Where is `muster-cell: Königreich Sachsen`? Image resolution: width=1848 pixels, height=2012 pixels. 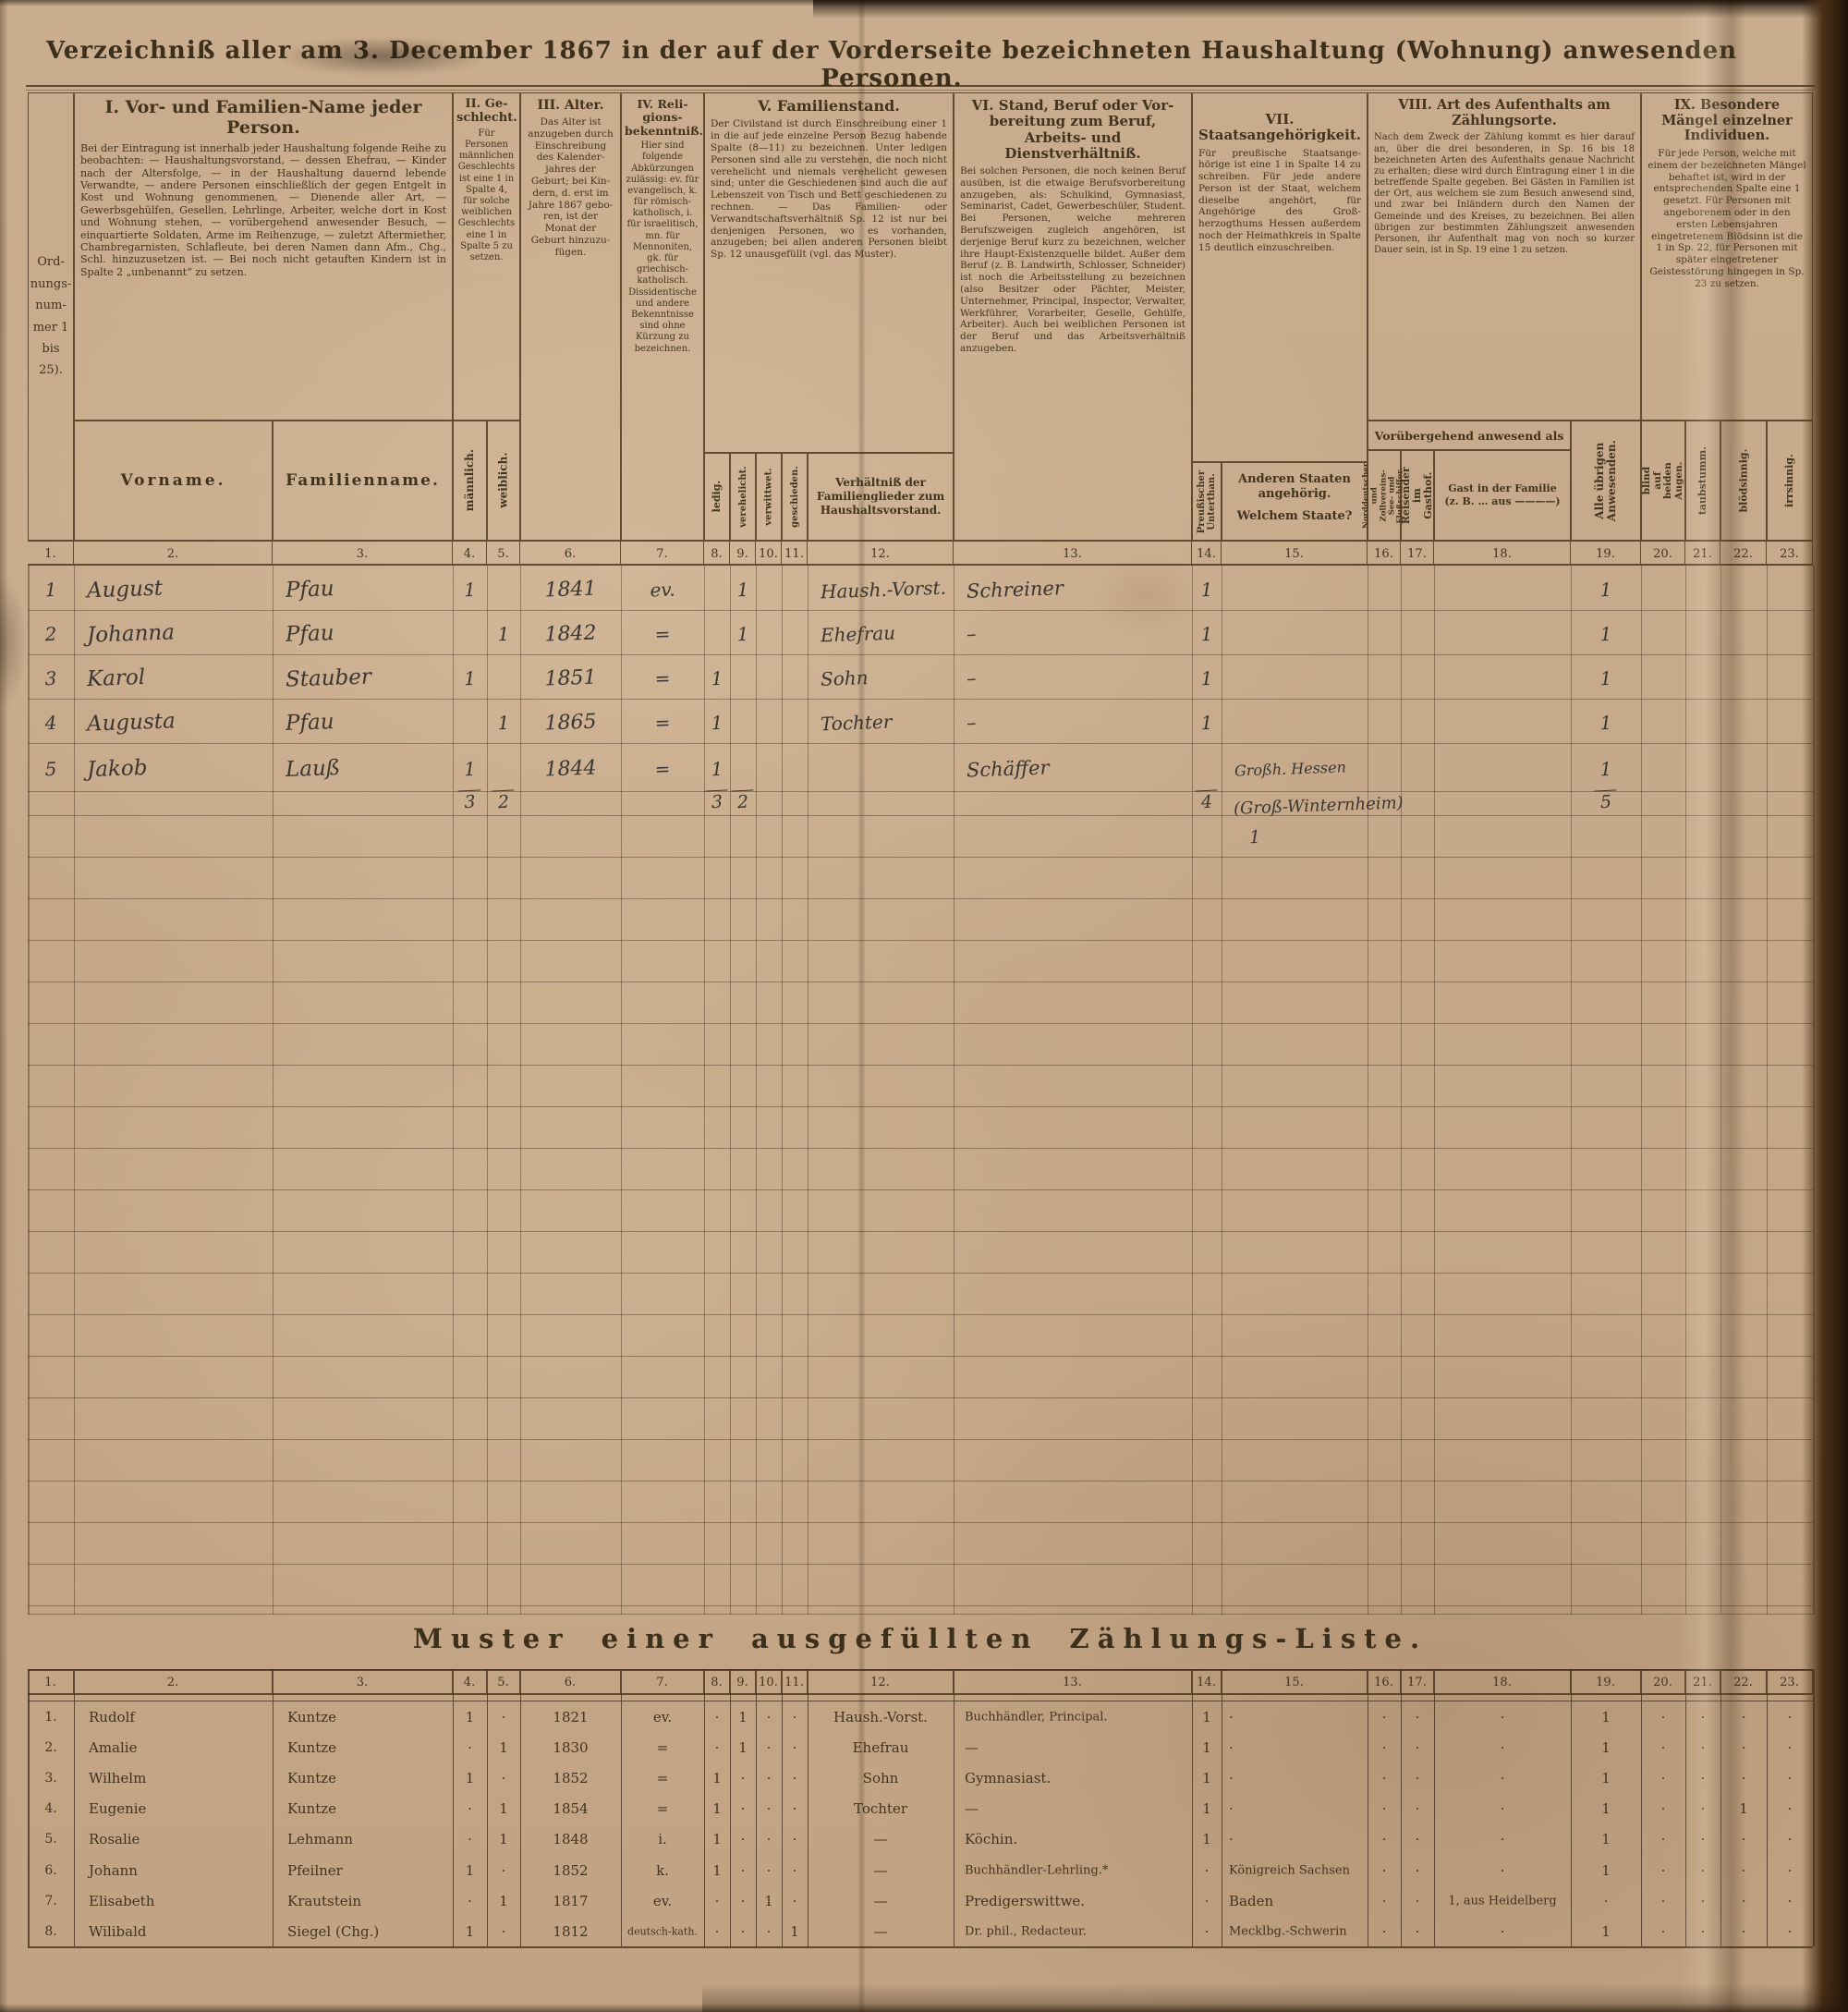 muster-cell: Königreich Sachsen is located at coordinates (1289, 1870).